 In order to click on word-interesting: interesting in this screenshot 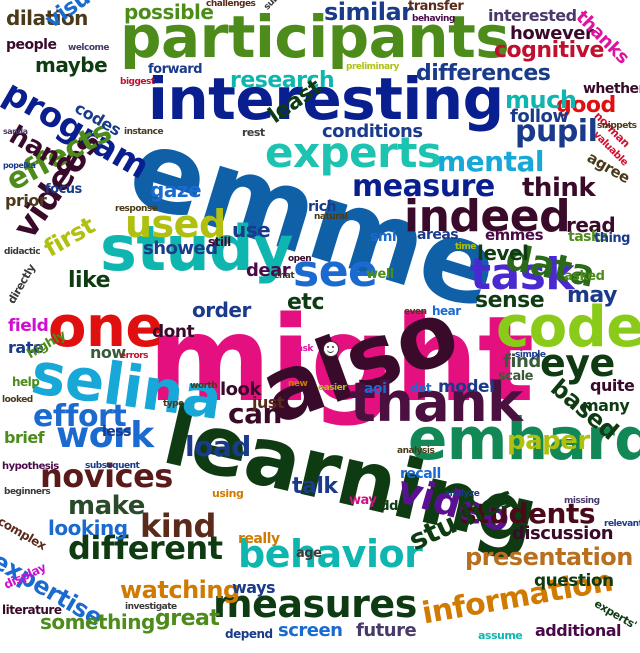, I will do `click(326, 99)`.